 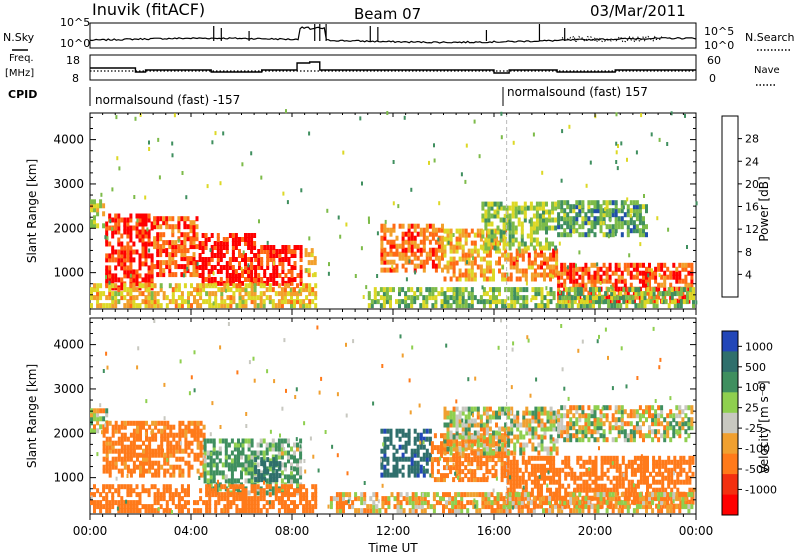 I want to click on freq-unit-label: [MHz], so click(x=19, y=73).